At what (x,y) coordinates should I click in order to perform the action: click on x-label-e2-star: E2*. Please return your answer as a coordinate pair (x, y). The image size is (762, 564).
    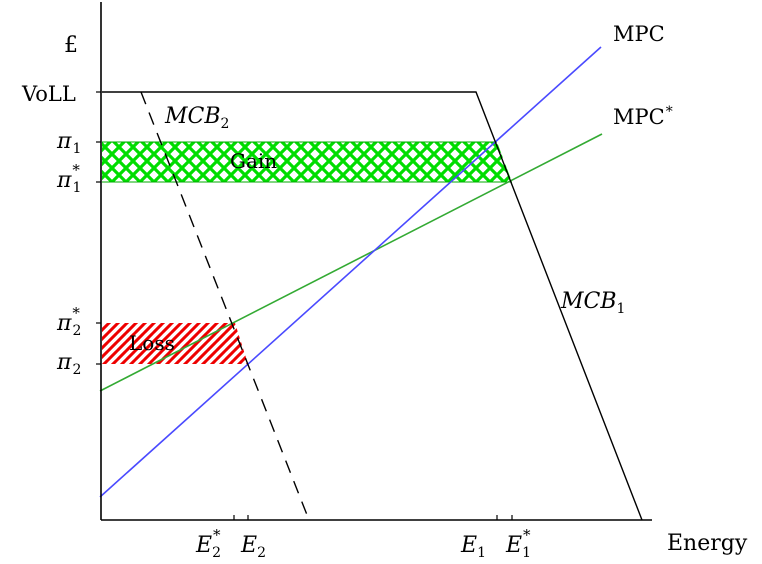
    Looking at the image, I should click on (208, 543).